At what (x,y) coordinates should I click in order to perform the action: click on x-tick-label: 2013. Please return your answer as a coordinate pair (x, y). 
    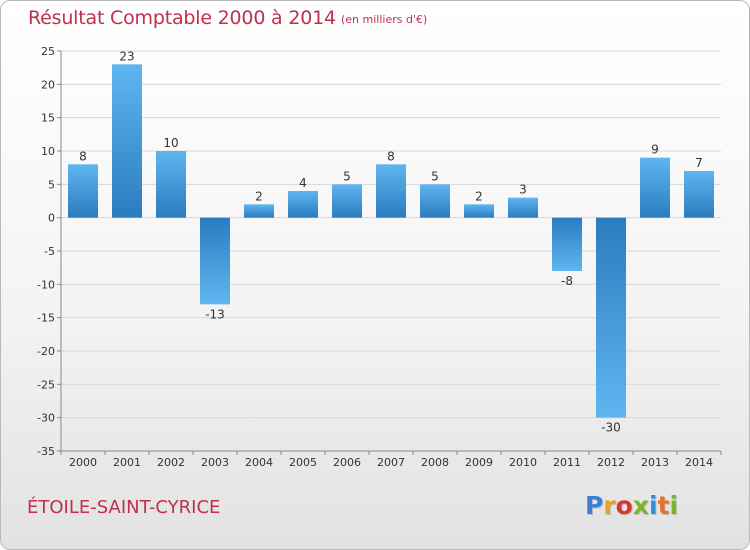
    Looking at the image, I should click on (655, 462).